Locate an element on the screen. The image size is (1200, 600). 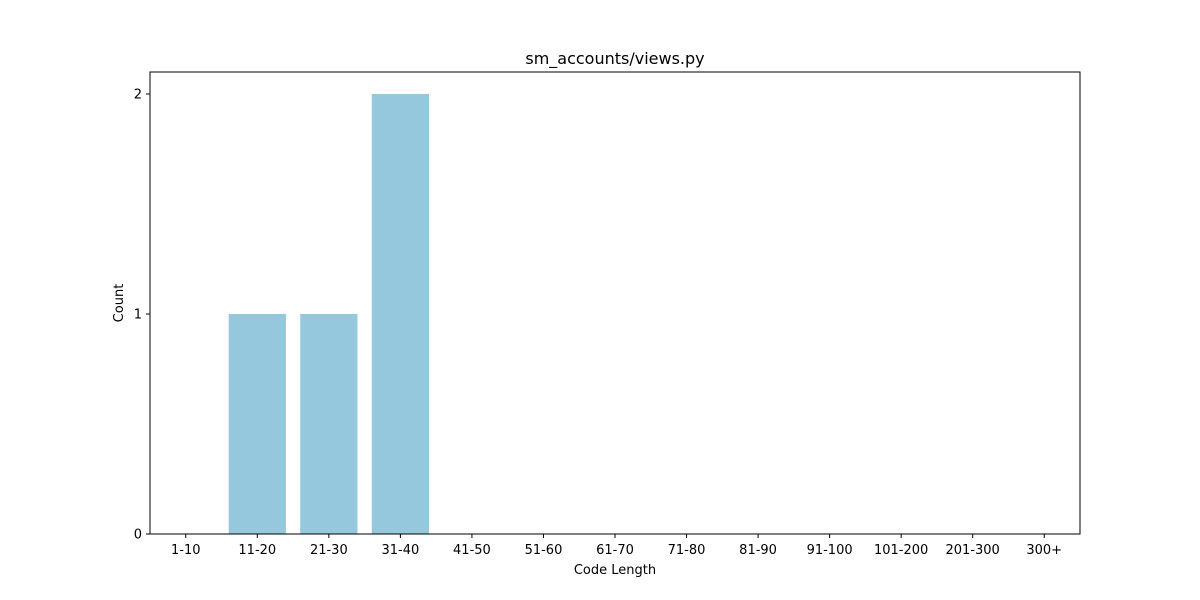
x-tick-label: 11-20 is located at coordinates (257, 550).